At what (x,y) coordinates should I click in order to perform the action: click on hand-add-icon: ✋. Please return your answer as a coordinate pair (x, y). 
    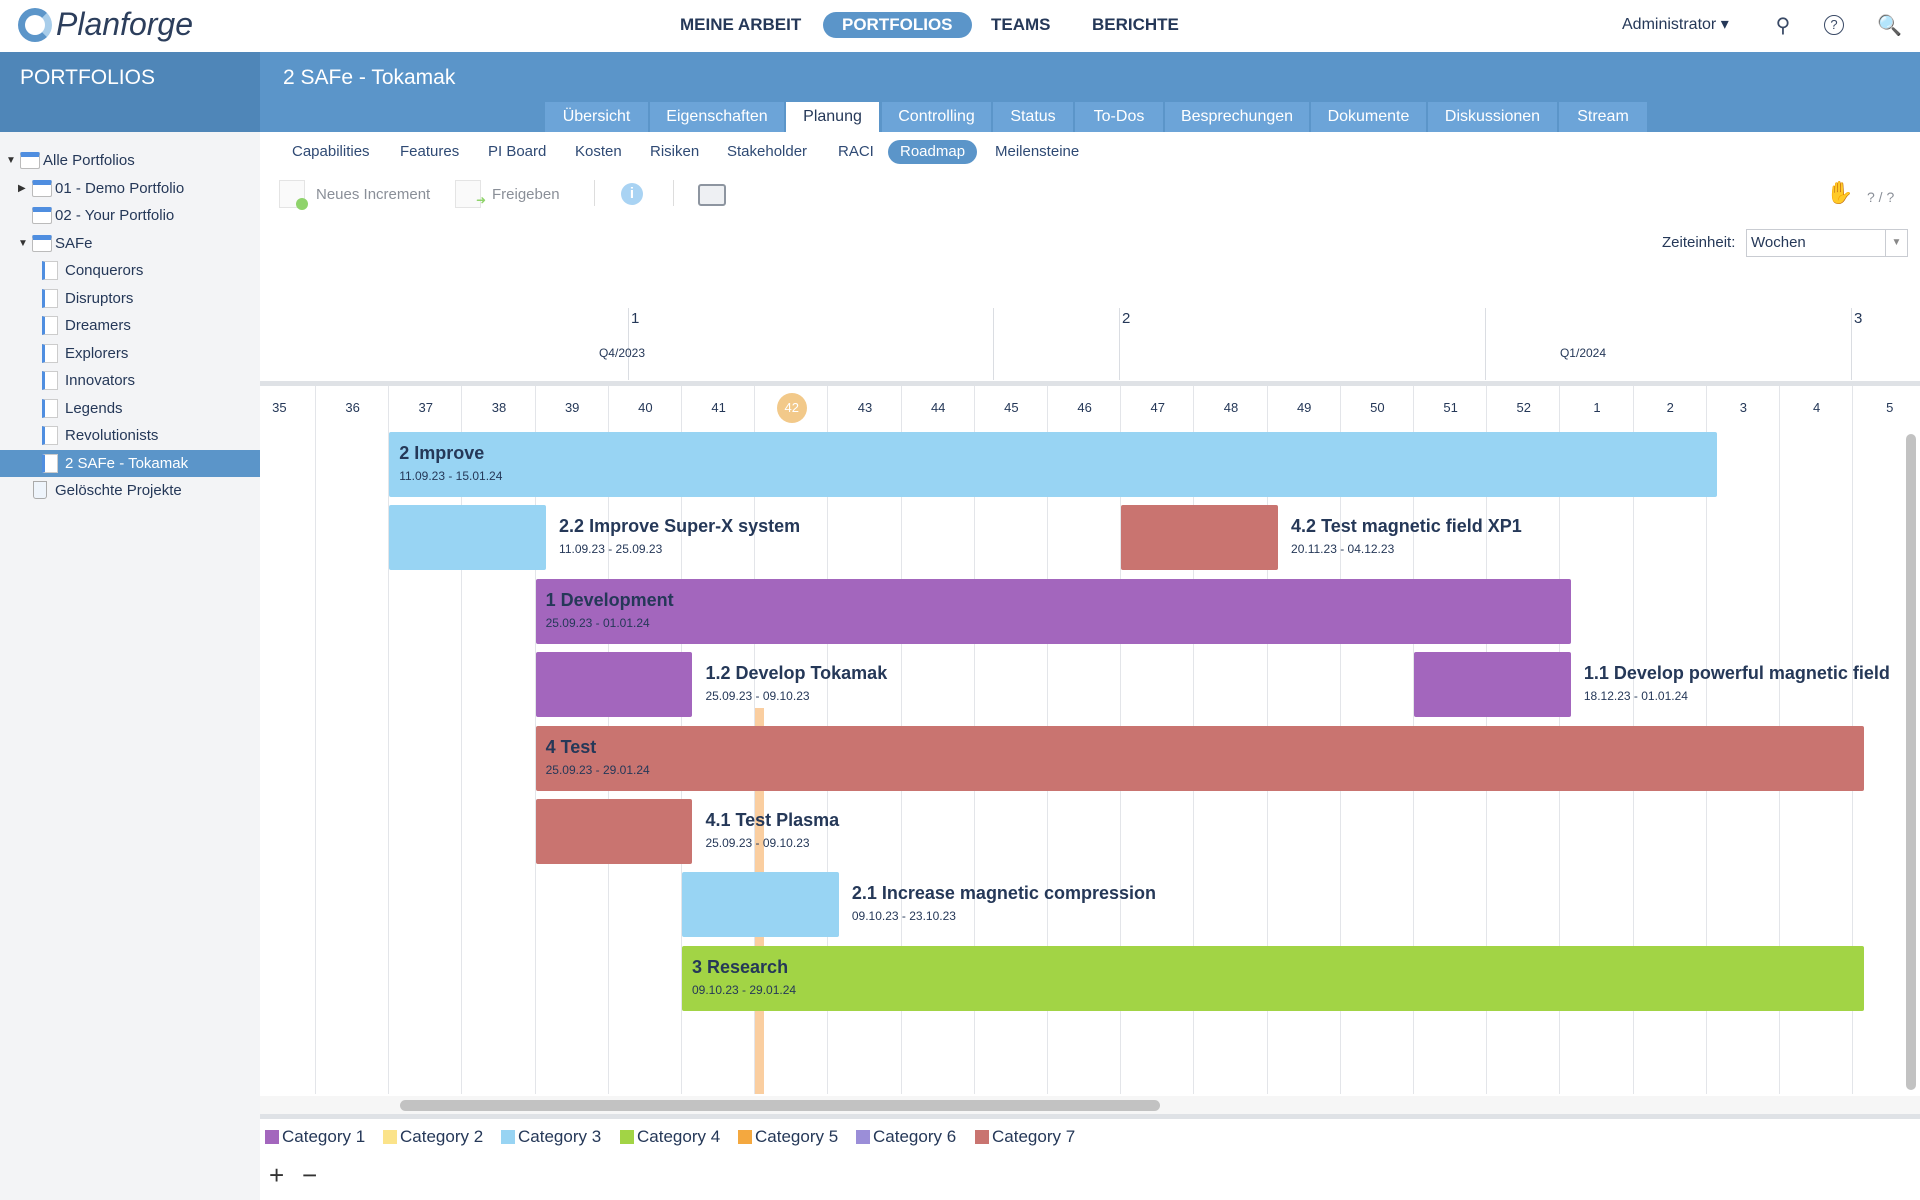
    Looking at the image, I should click on (1840, 192).